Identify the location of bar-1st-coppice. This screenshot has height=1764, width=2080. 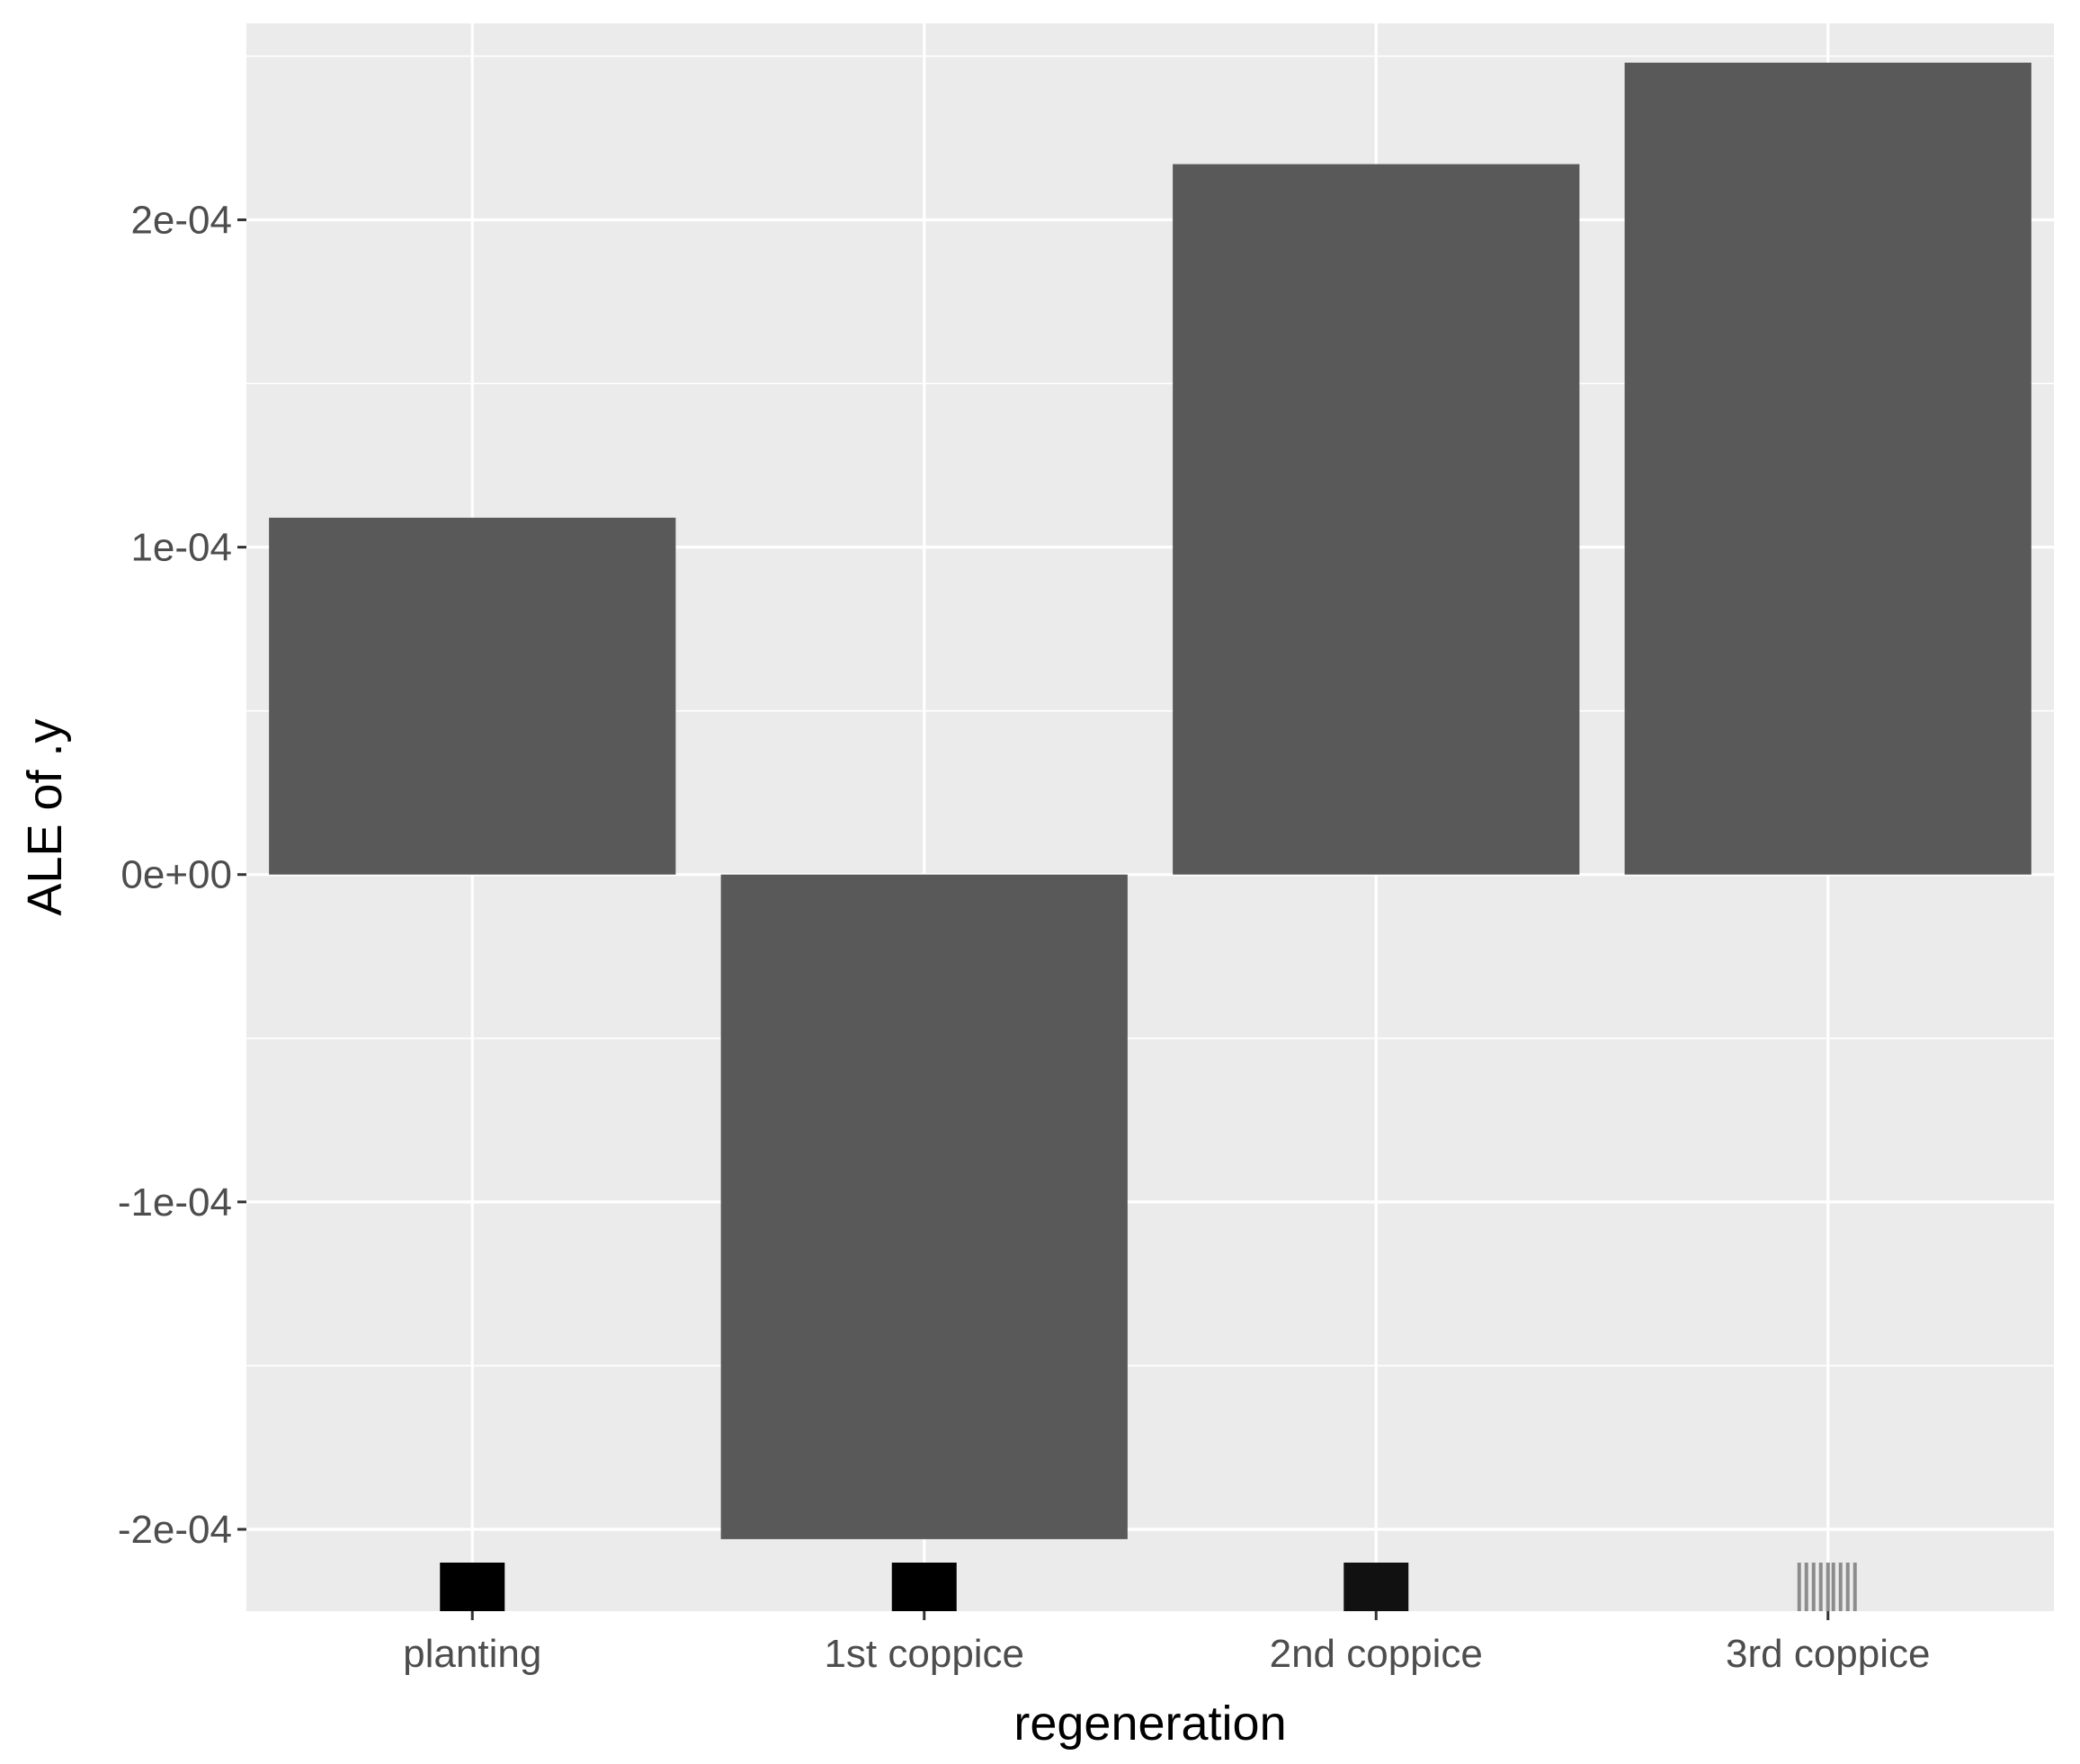
(924, 1207).